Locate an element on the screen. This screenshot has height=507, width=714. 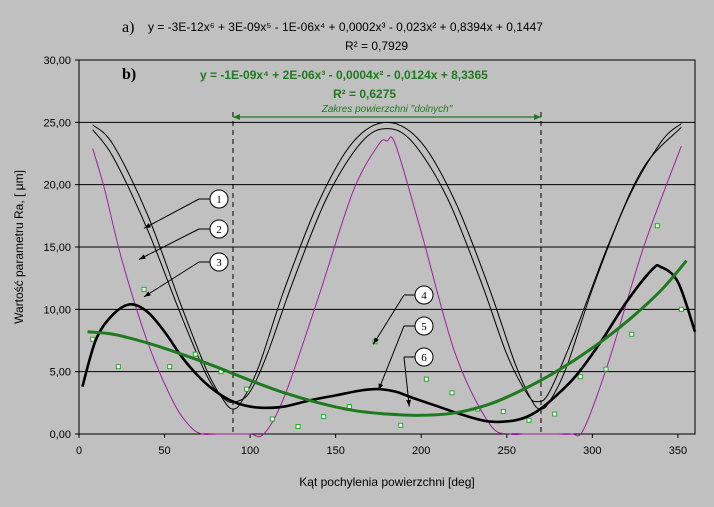
x-axis-title: Kąt pochylenia powierzchni [deg] is located at coordinates (386, 482).